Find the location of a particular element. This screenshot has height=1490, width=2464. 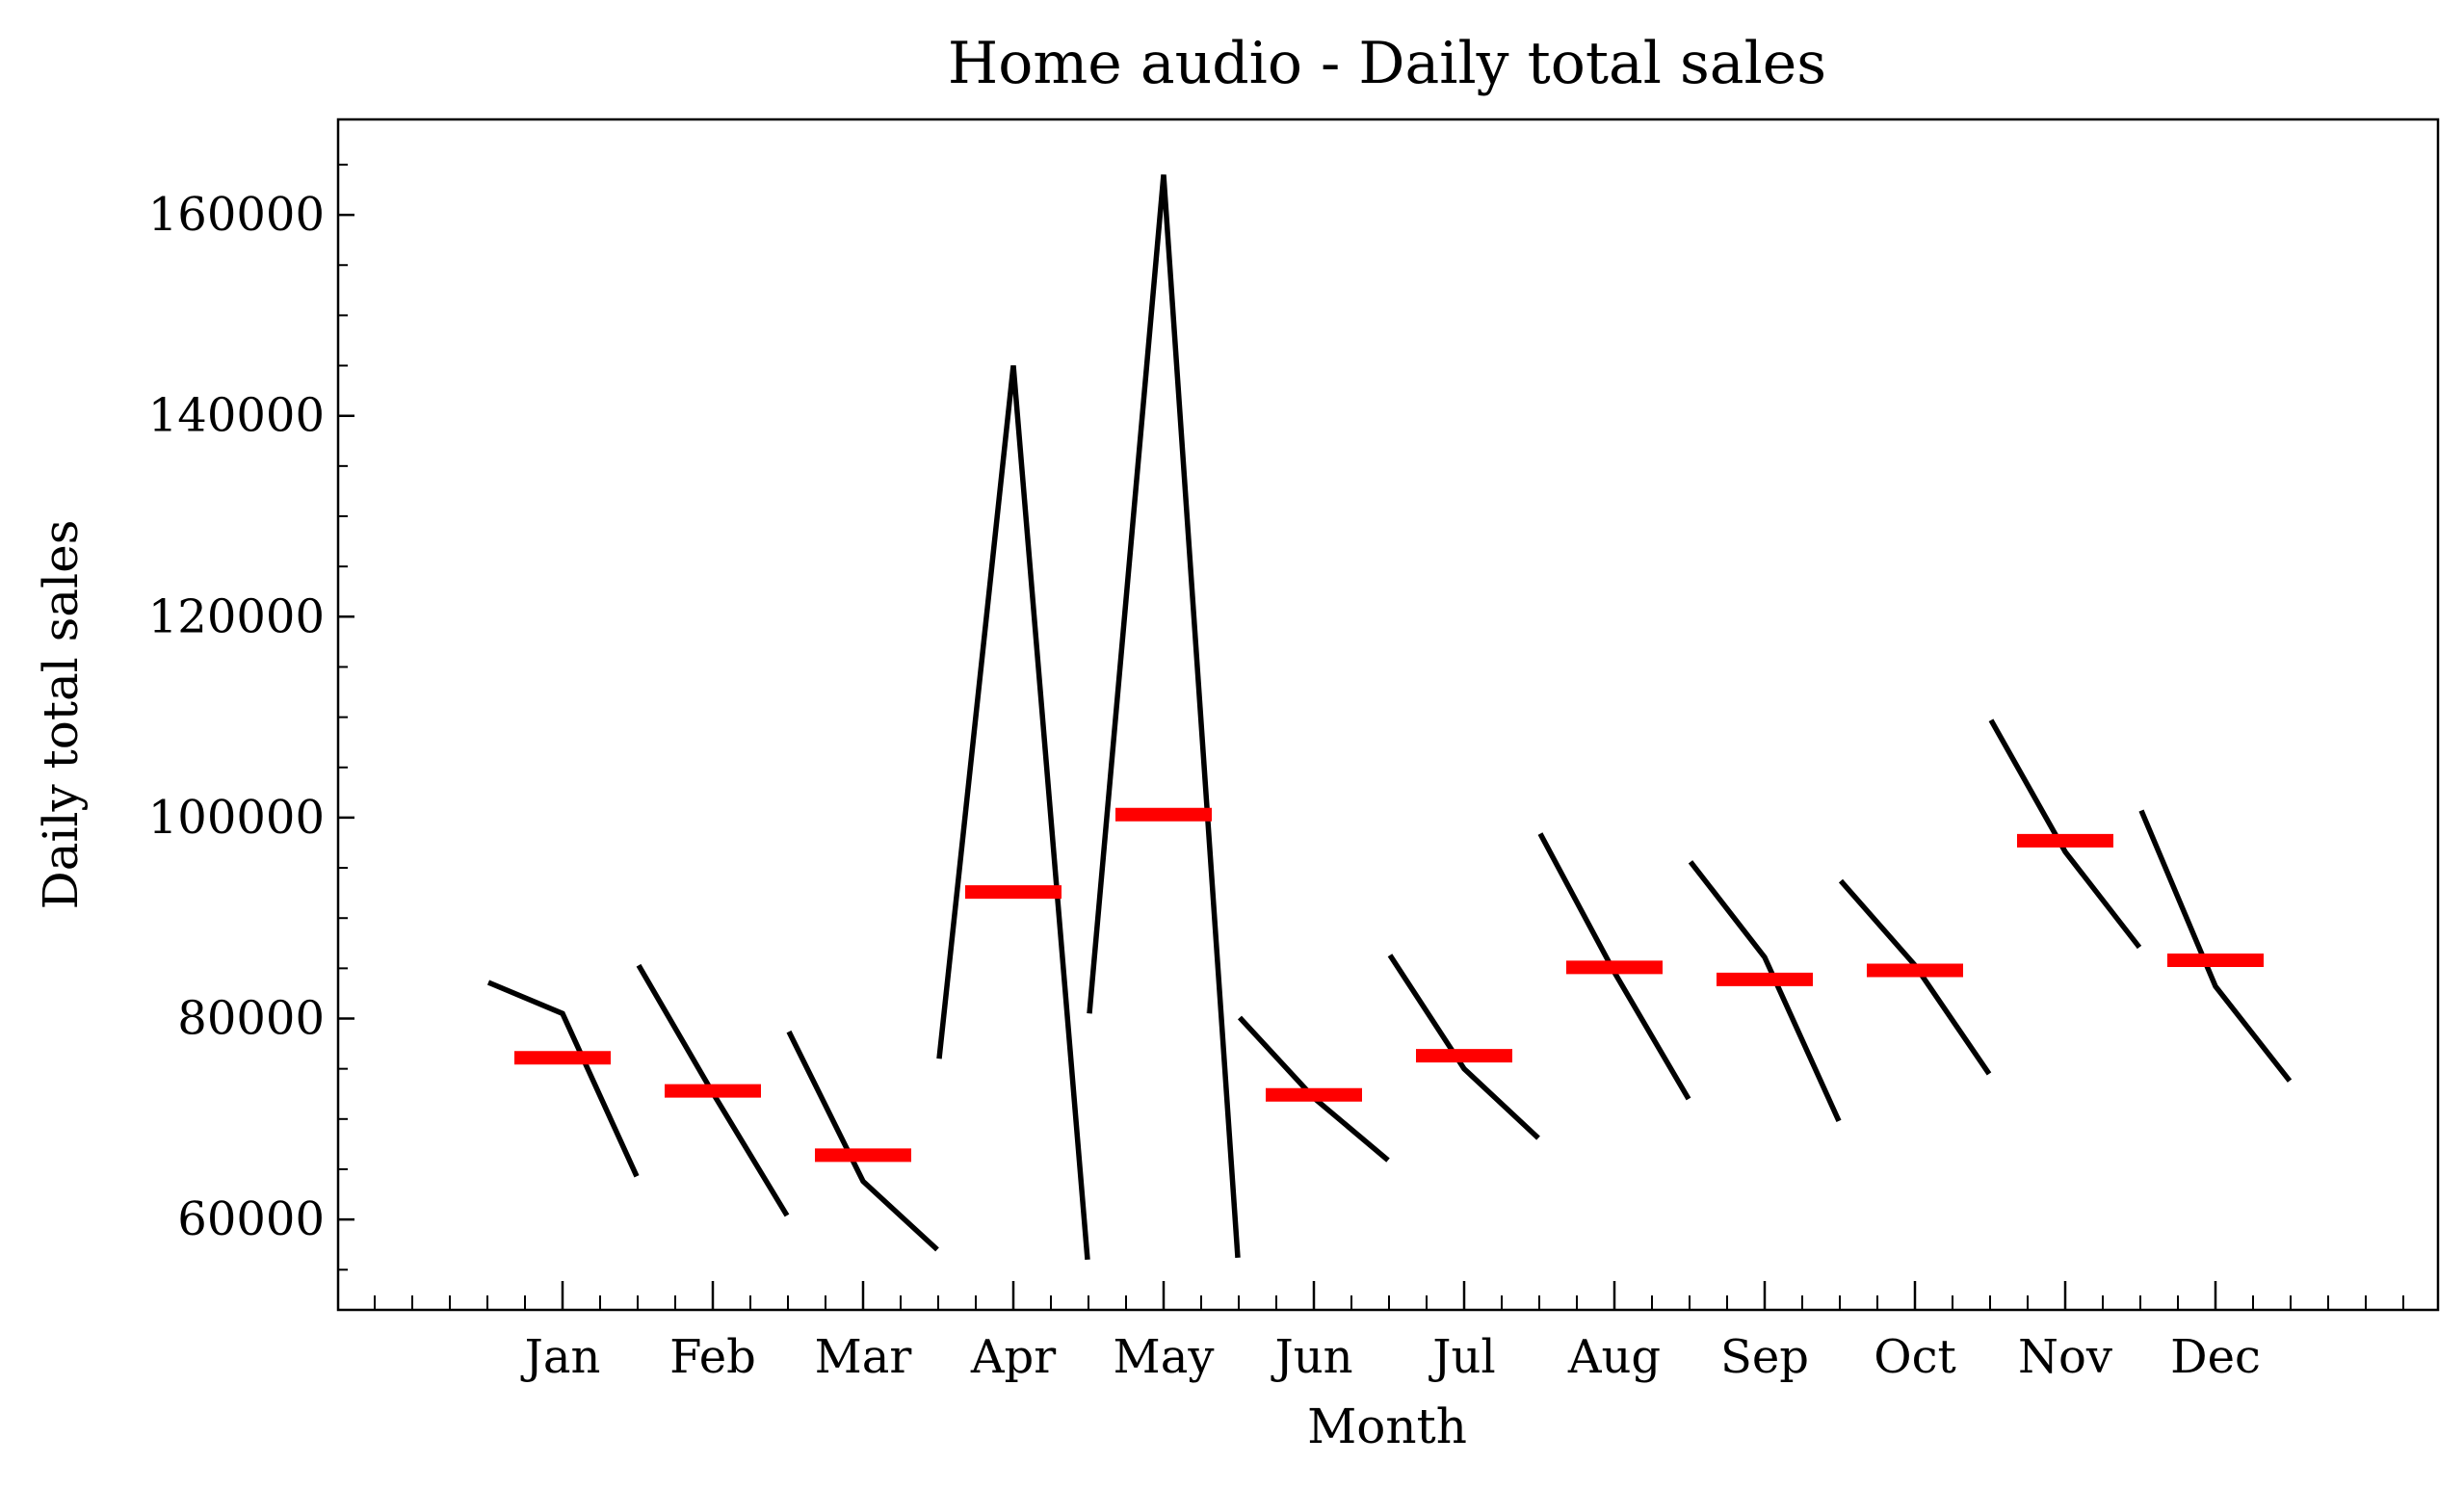

x-tick-label: Mar is located at coordinates (864, 1357).